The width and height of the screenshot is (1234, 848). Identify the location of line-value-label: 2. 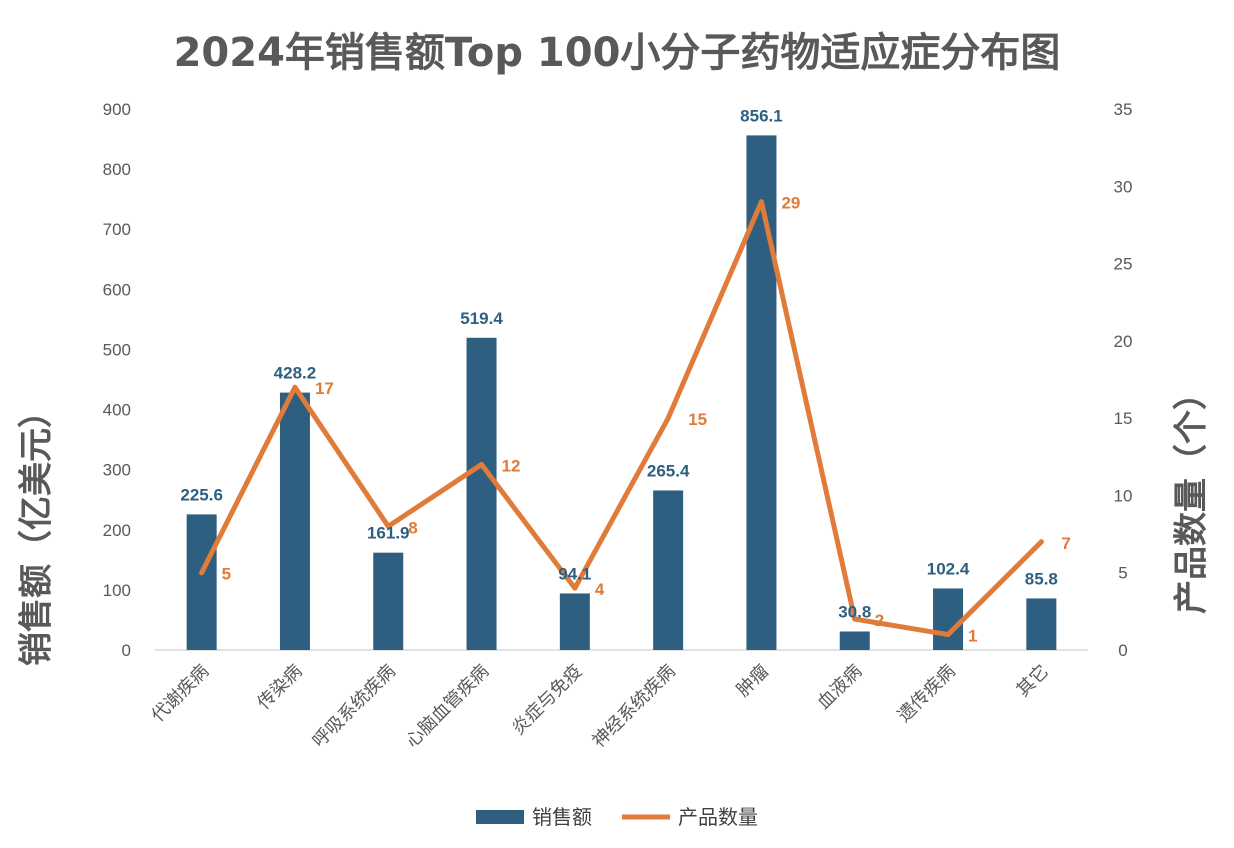
(879, 620).